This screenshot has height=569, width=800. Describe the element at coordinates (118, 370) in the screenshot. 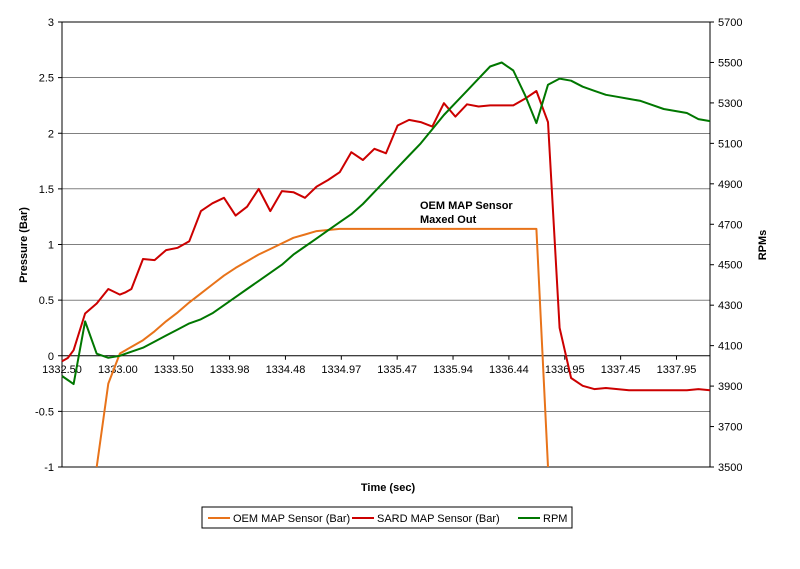

I see `x-tick-label-1: 1333.00` at that location.